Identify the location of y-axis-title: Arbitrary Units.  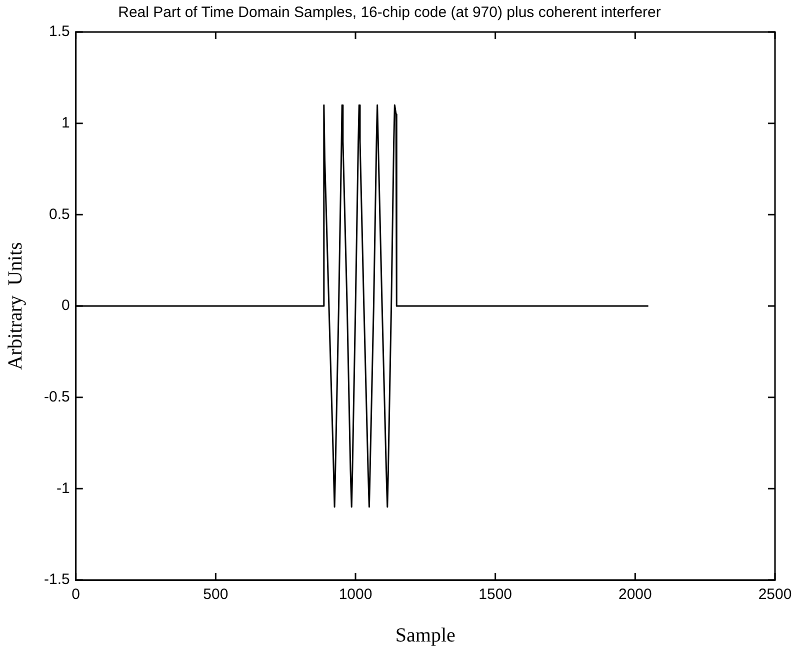
(15, 306).